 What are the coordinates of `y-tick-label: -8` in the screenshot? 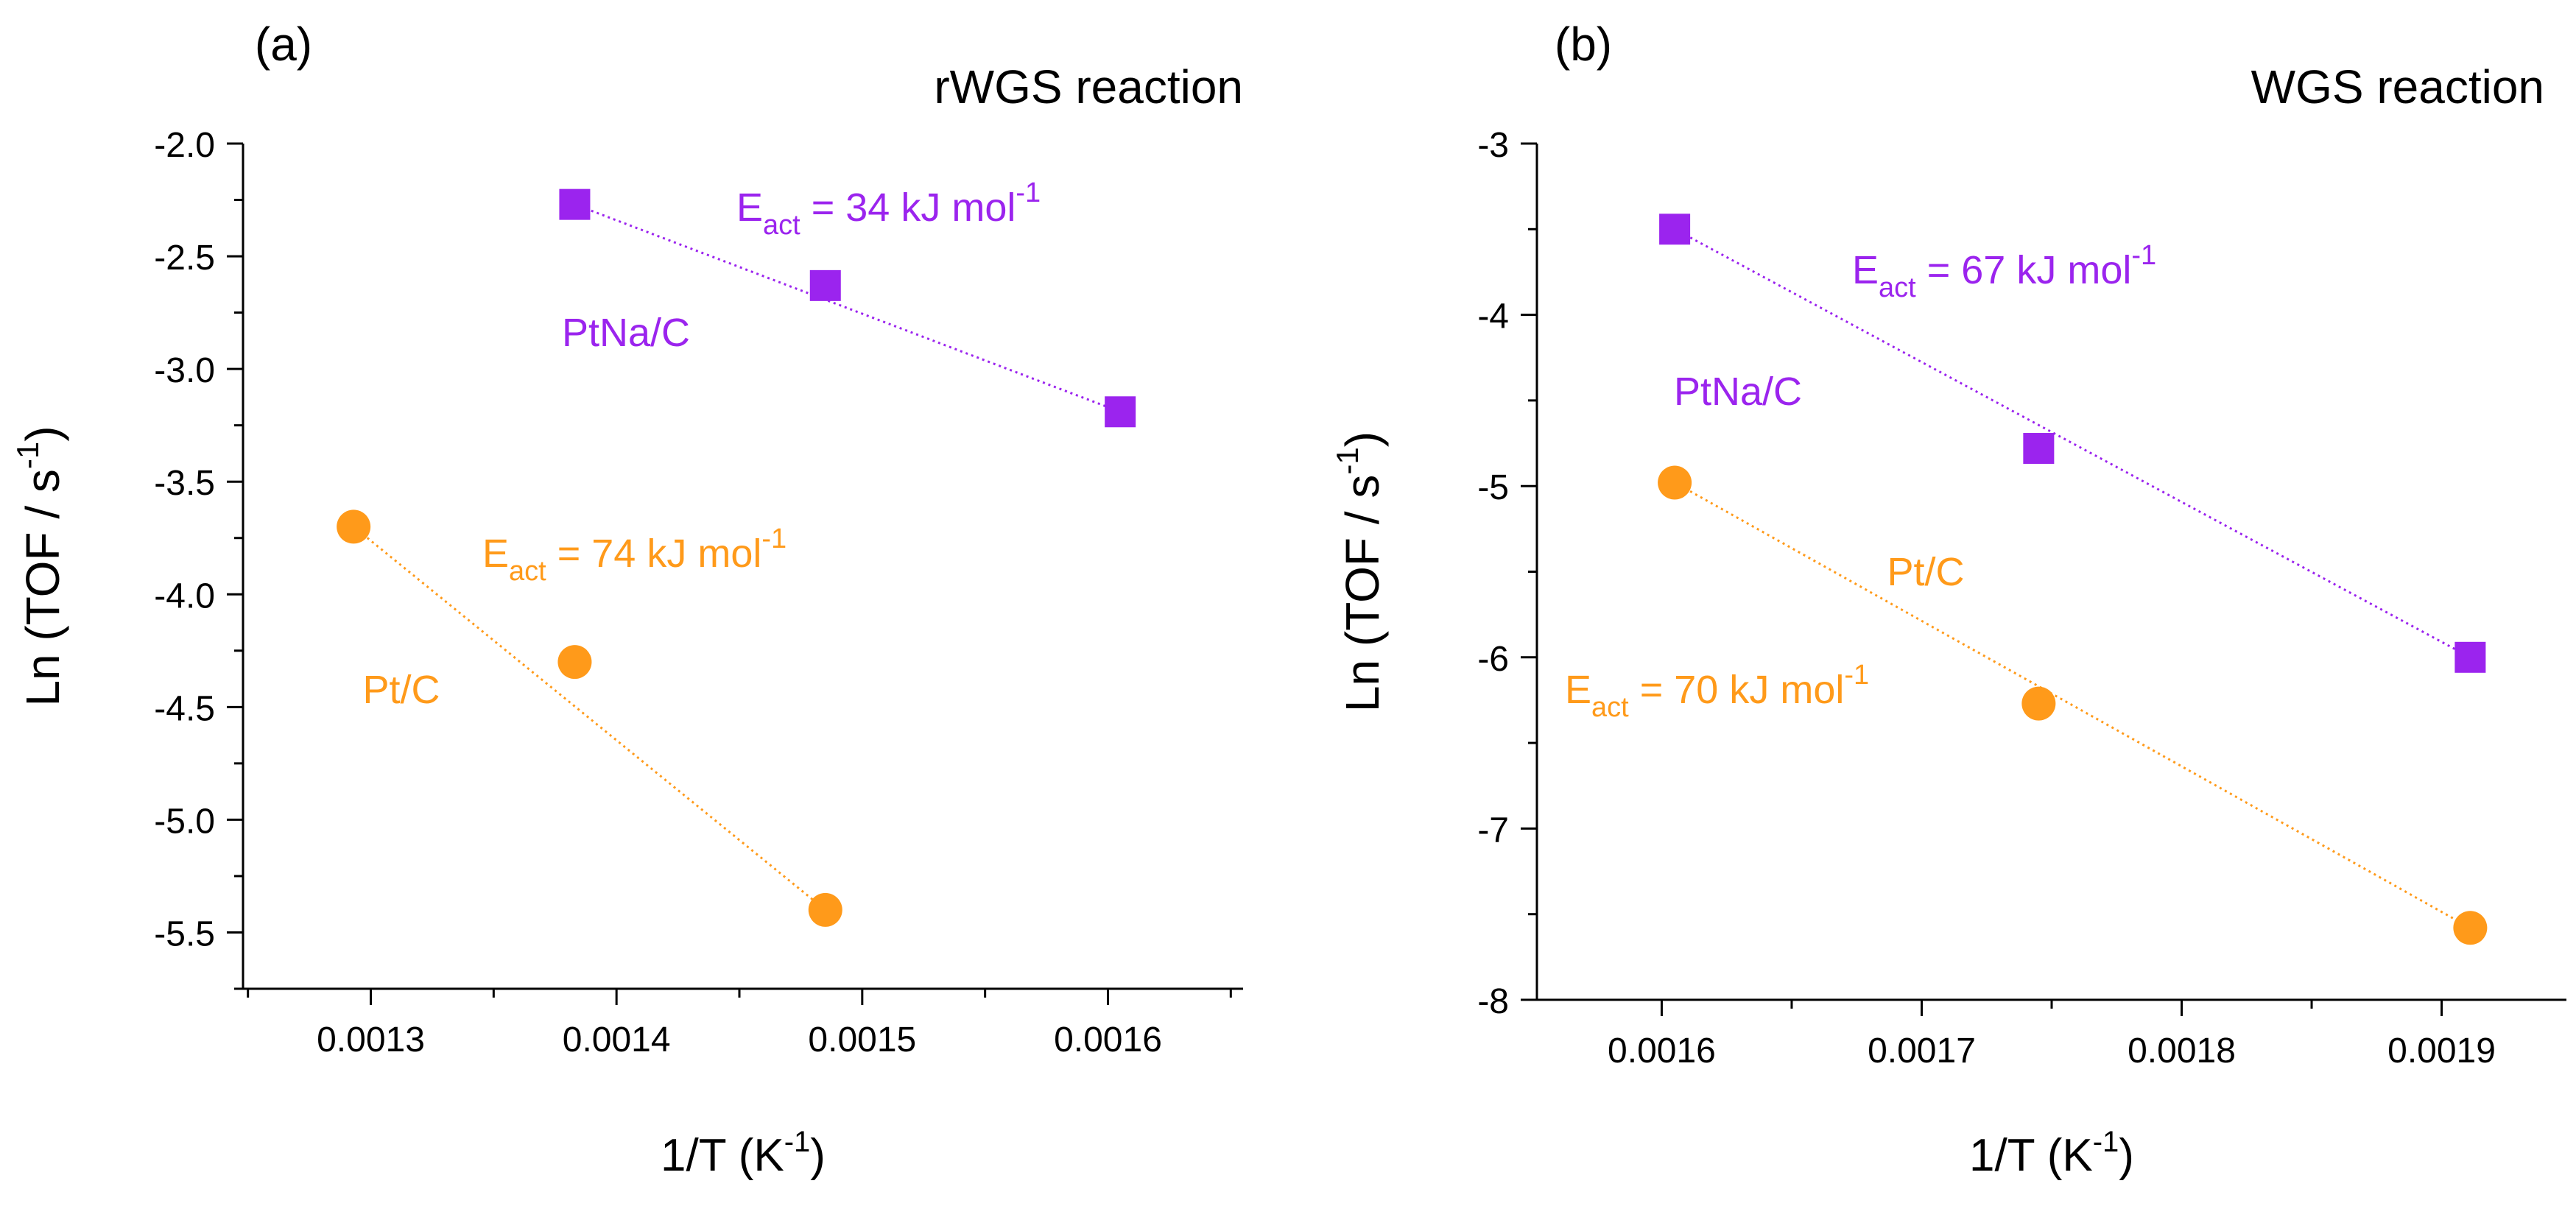 It's located at (1493, 1001).